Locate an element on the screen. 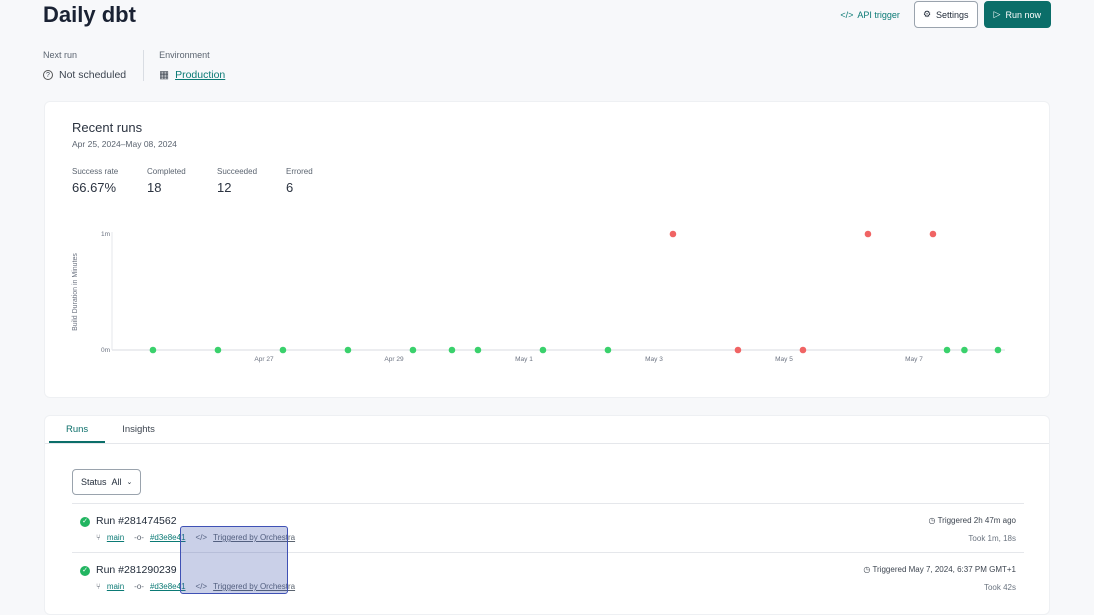 The height and width of the screenshot is (615, 1094). y-tick-label: 0m is located at coordinates (105, 350).